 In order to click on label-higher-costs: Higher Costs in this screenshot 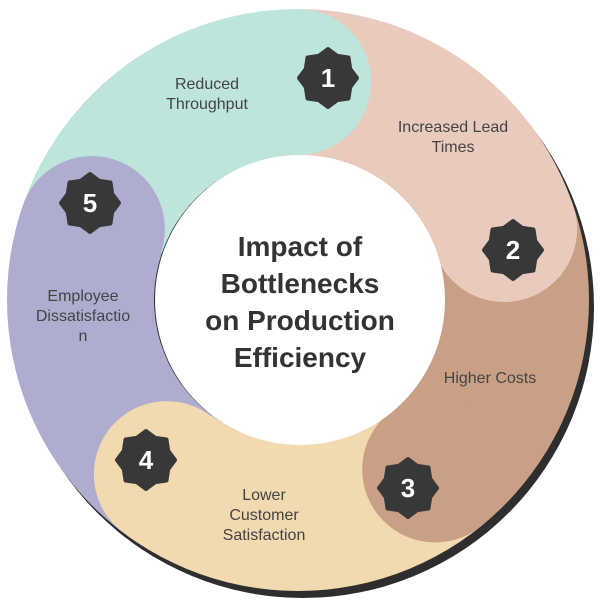, I will do `click(490, 379)`.